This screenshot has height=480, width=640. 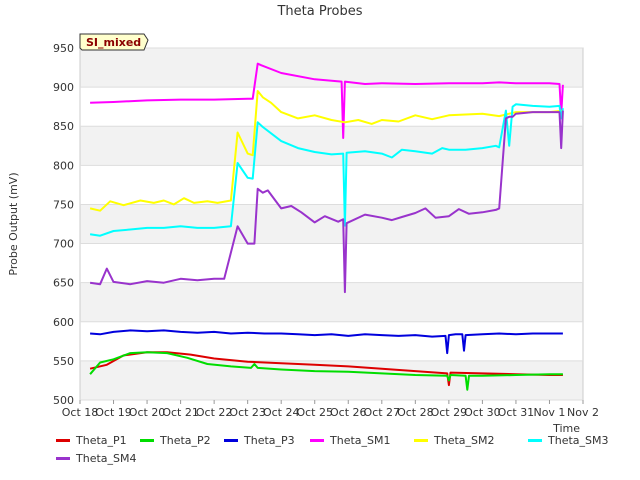 What do you see at coordinates (247, 412) in the screenshot?
I see `x-tick-label: Oct 23` at bounding box center [247, 412].